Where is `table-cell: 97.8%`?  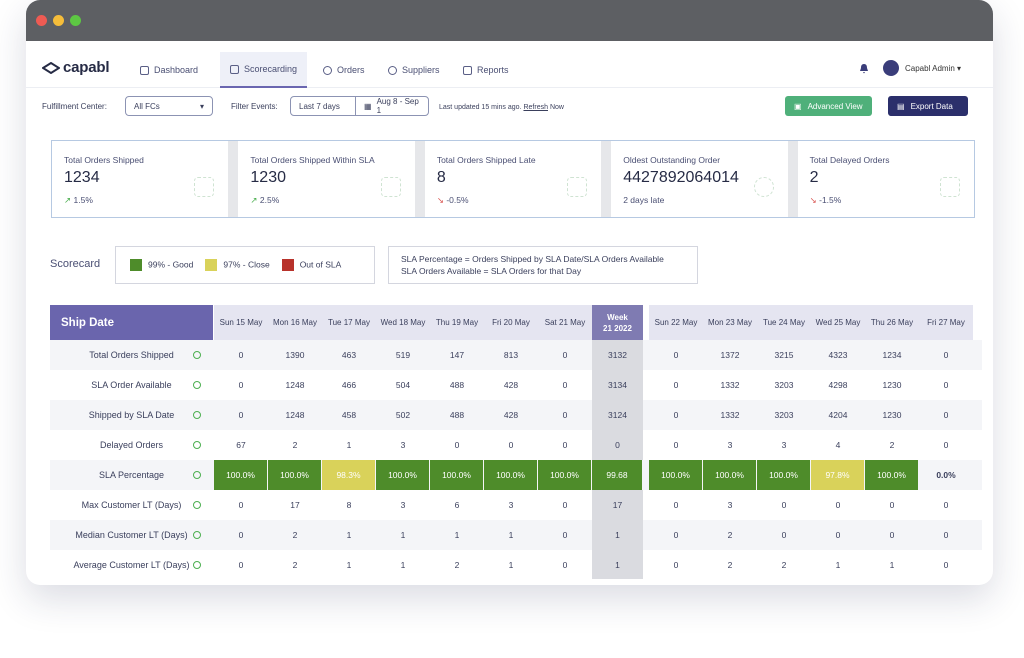
table-cell: 97.8% is located at coordinates (837, 475).